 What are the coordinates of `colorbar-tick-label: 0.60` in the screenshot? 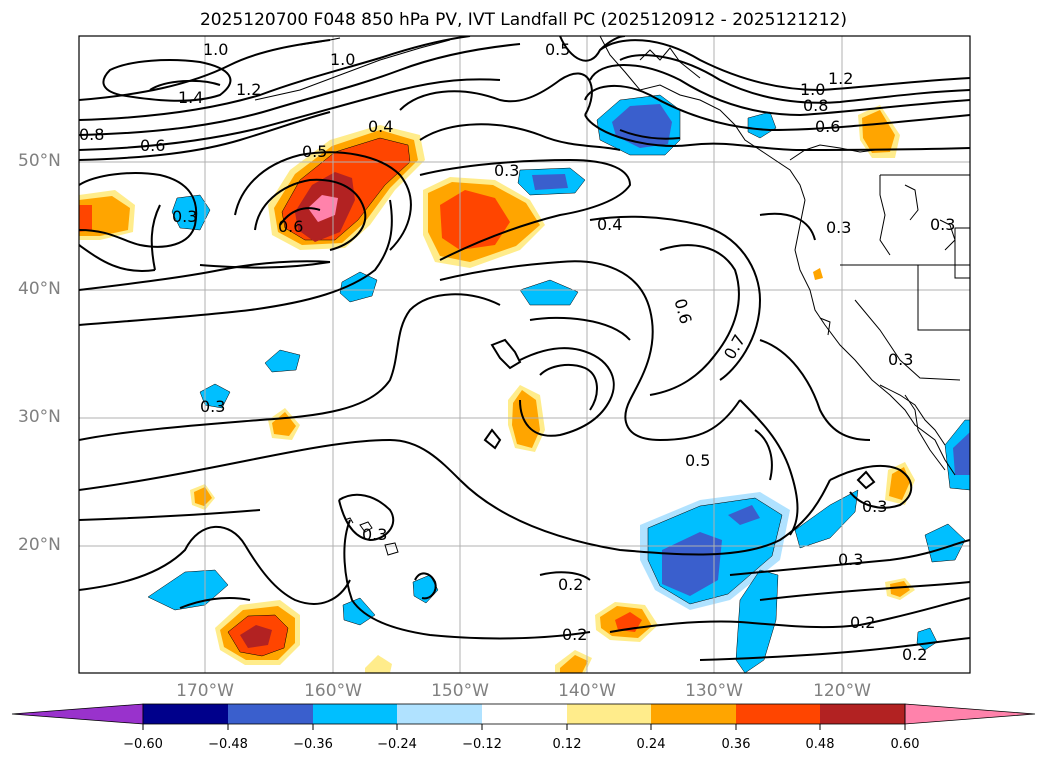 It's located at (905, 744).